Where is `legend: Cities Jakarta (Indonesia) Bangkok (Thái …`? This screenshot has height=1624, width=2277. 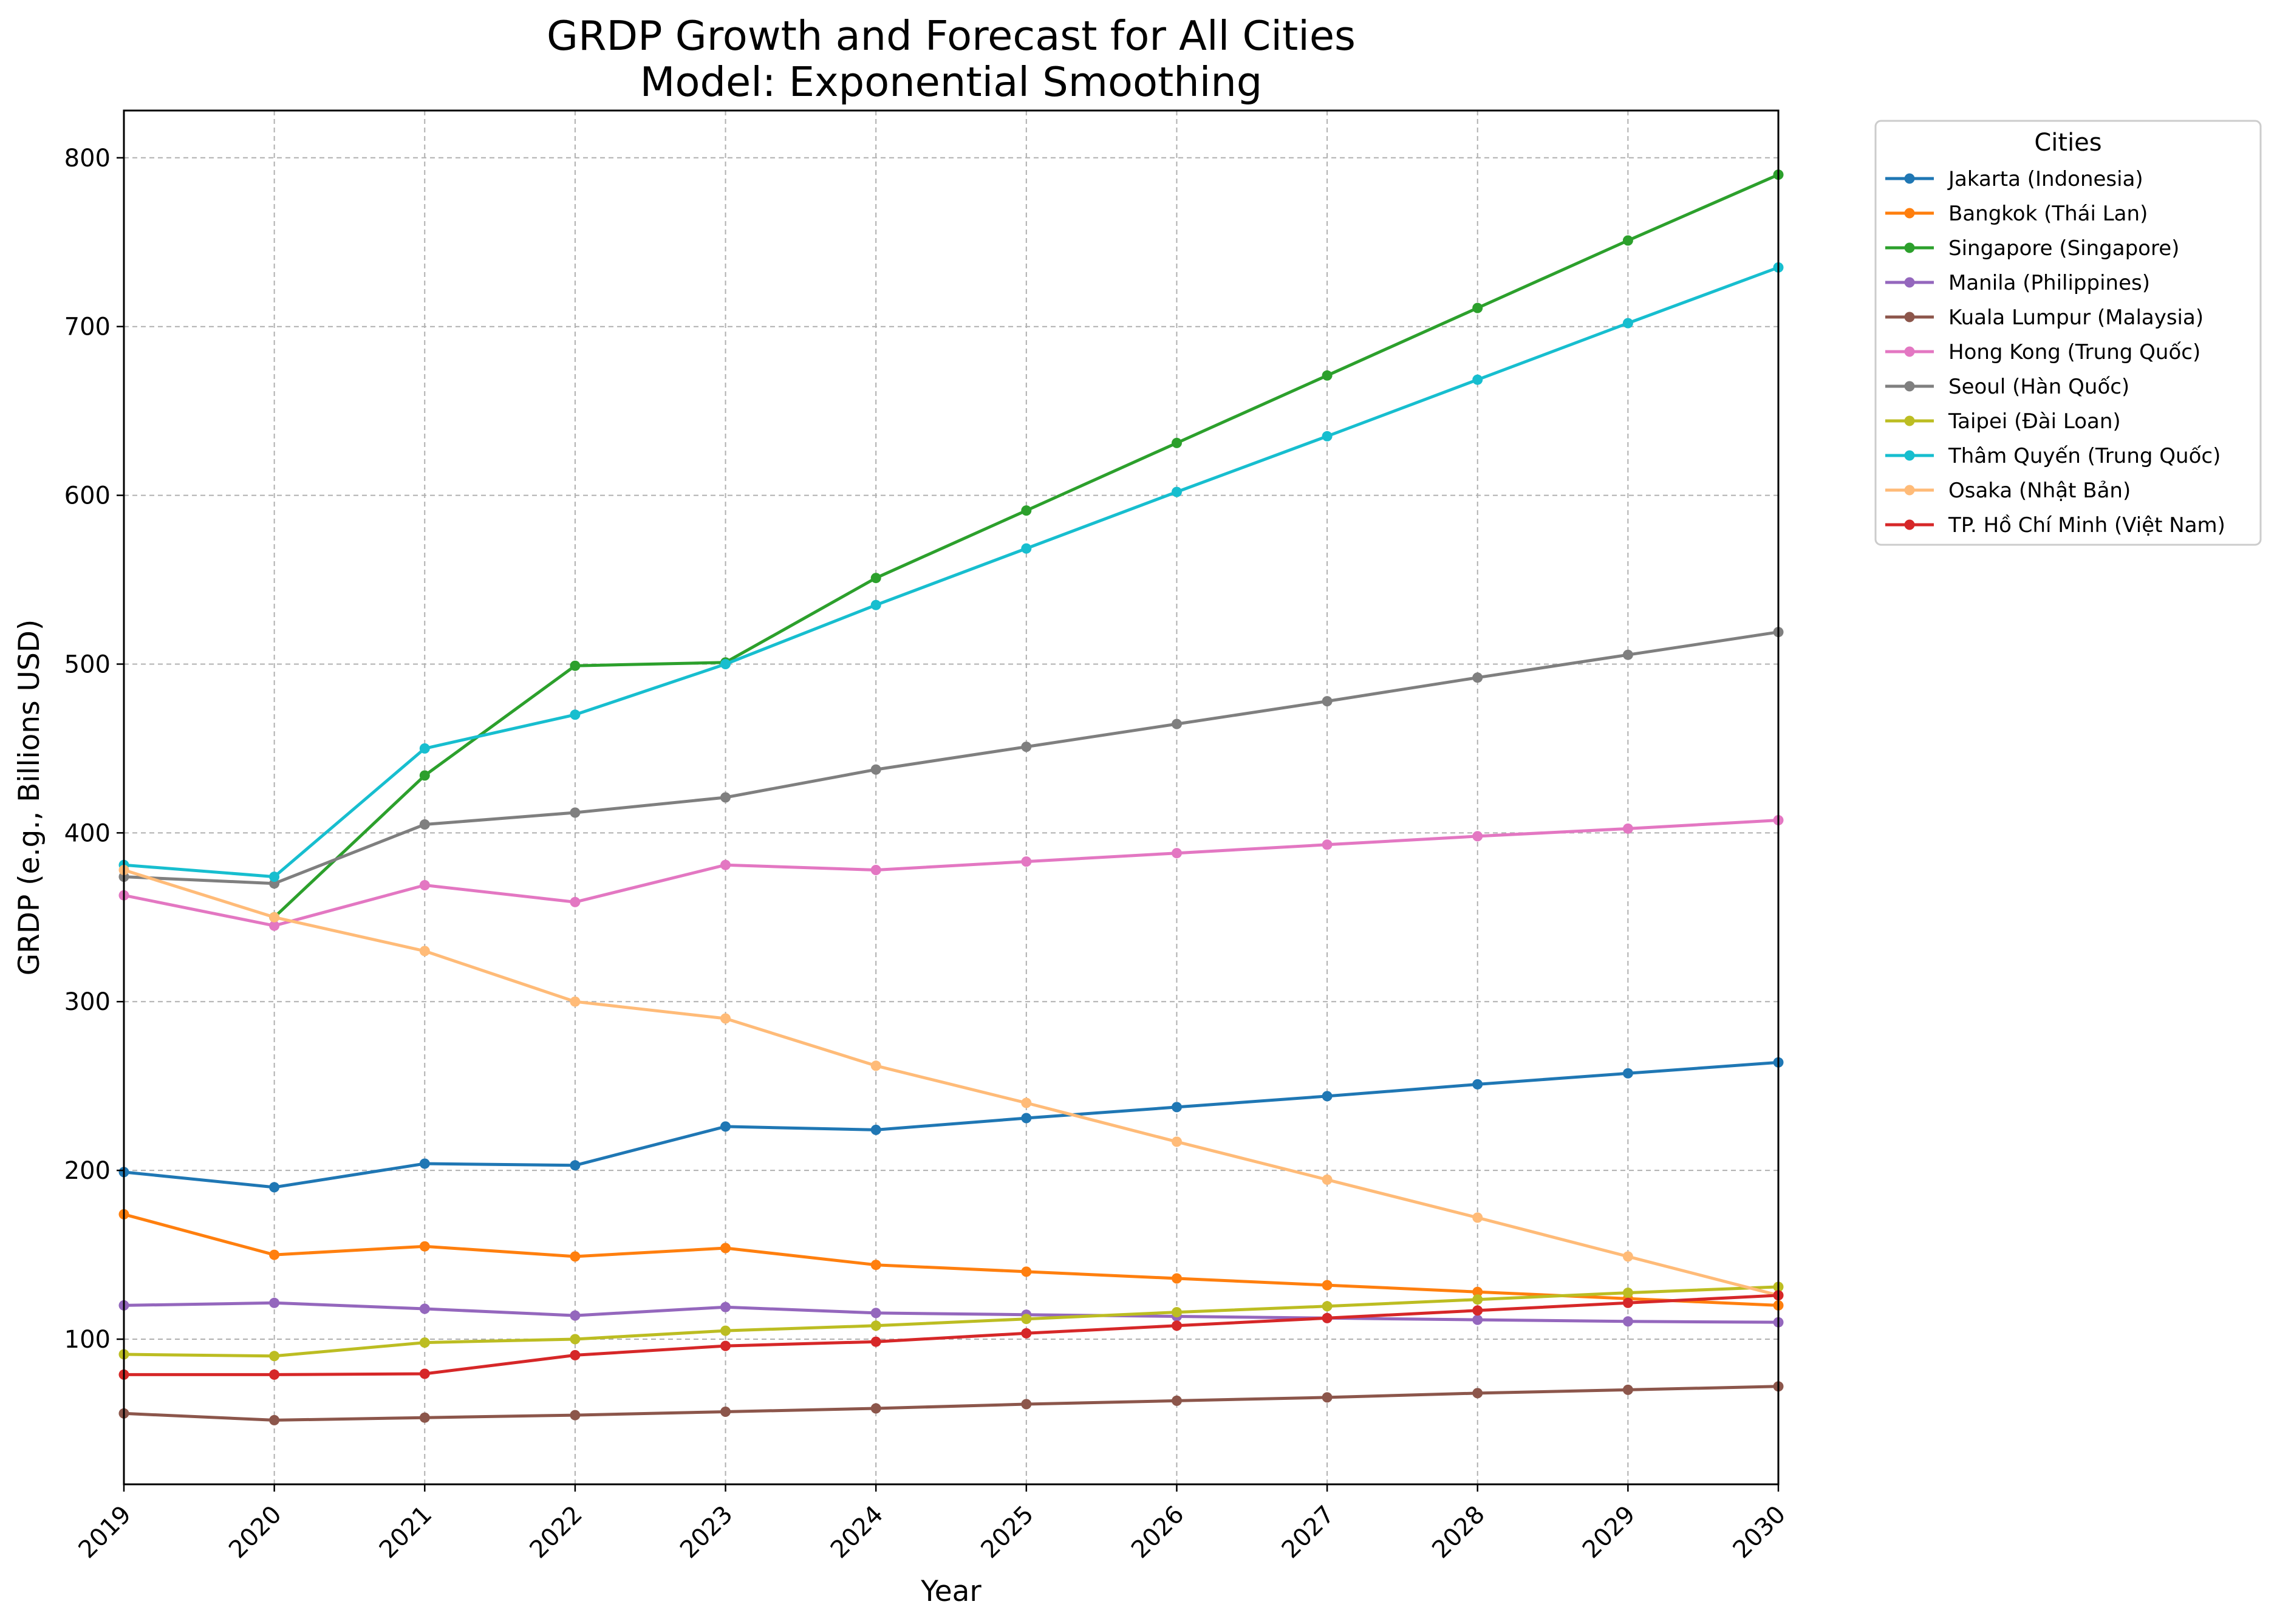
legend: Cities Jakarta (Indonesia) Bangkok (Thái … is located at coordinates (2068, 333).